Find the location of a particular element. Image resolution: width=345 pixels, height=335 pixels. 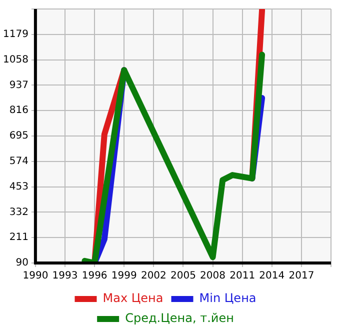

x-tick-label: 1999 is located at coordinates (124, 276).